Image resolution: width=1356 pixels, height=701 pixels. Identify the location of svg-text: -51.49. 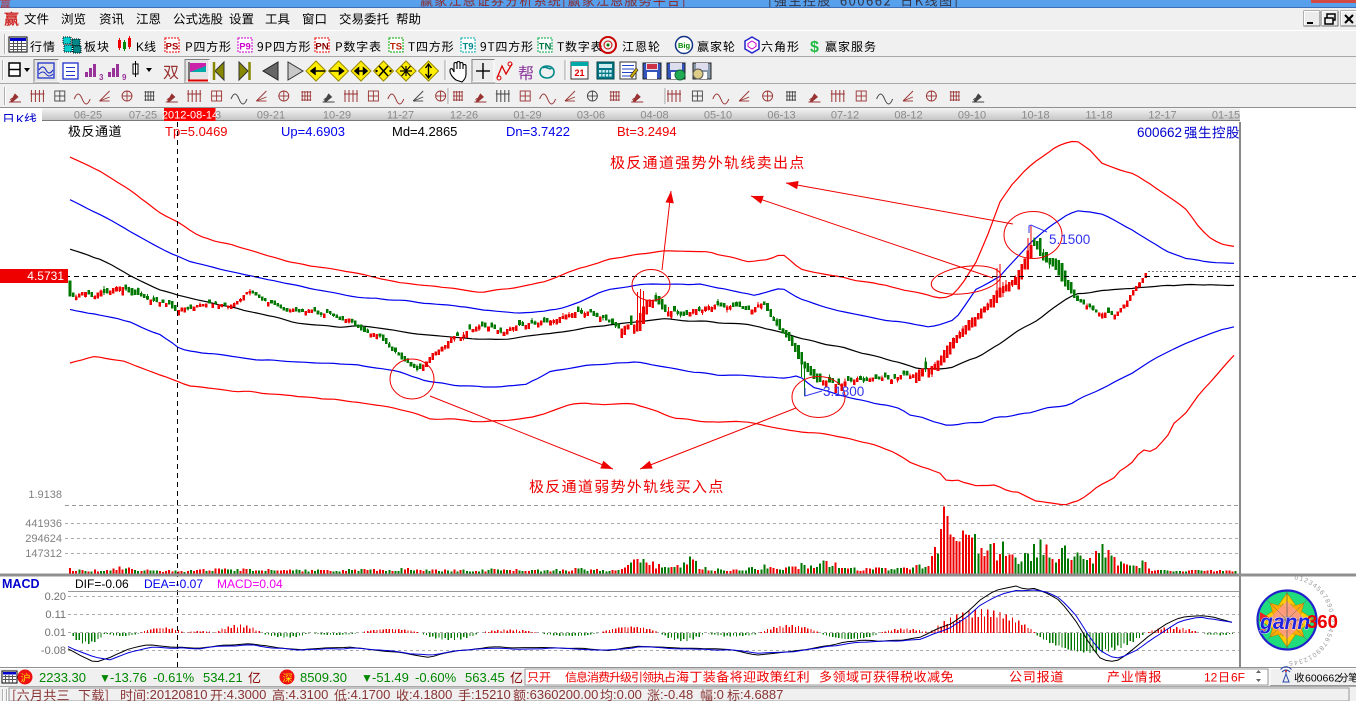
(390, 677).